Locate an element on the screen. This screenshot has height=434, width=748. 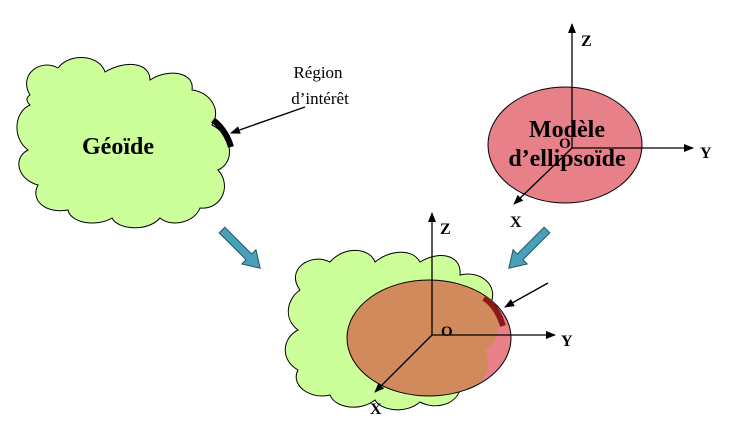
combined-region-pointer is located at coordinates (526, 295).